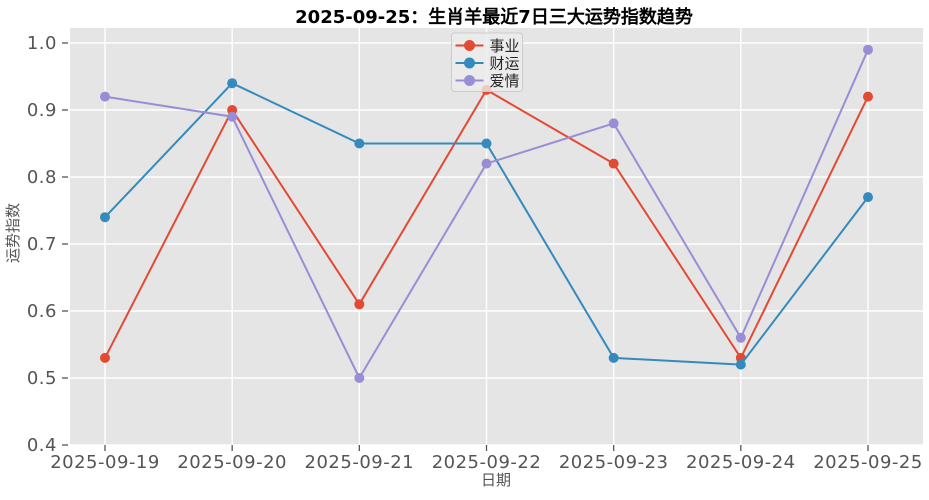 This screenshot has height=500, width=929. What do you see at coordinates (42, 445) in the screenshot?
I see `y-tick-label: 0.4` at bounding box center [42, 445].